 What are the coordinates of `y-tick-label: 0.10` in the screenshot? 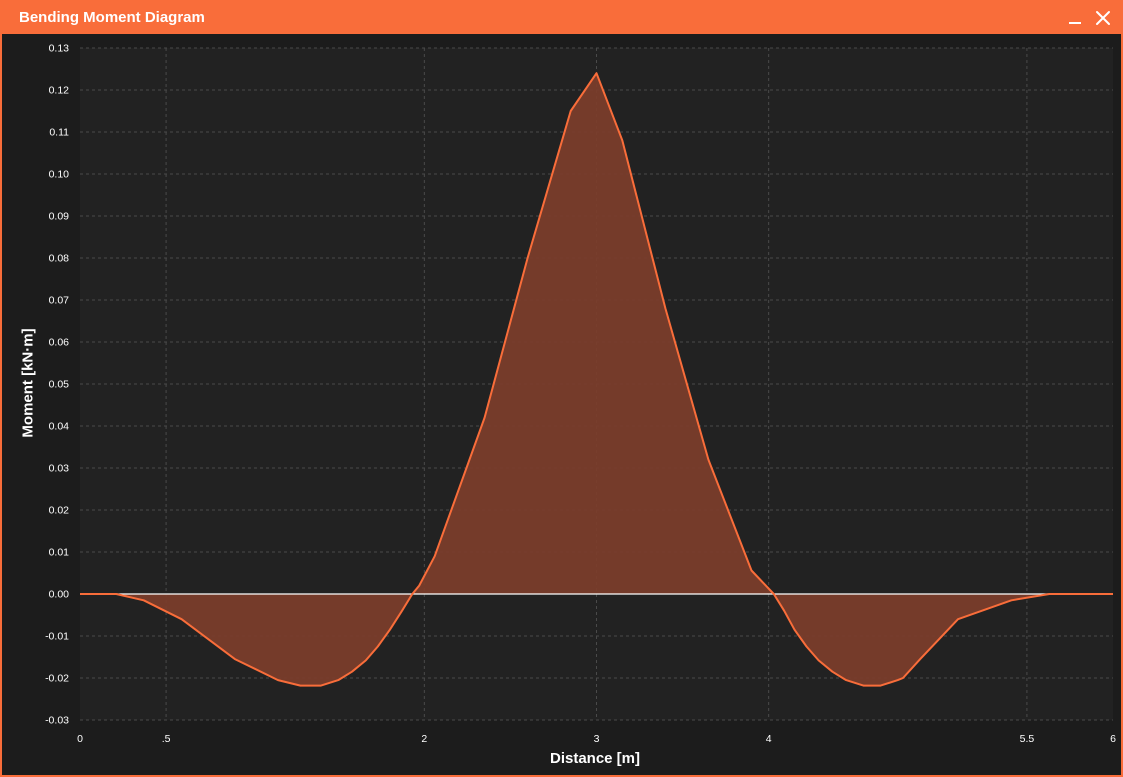 It's located at (59, 175).